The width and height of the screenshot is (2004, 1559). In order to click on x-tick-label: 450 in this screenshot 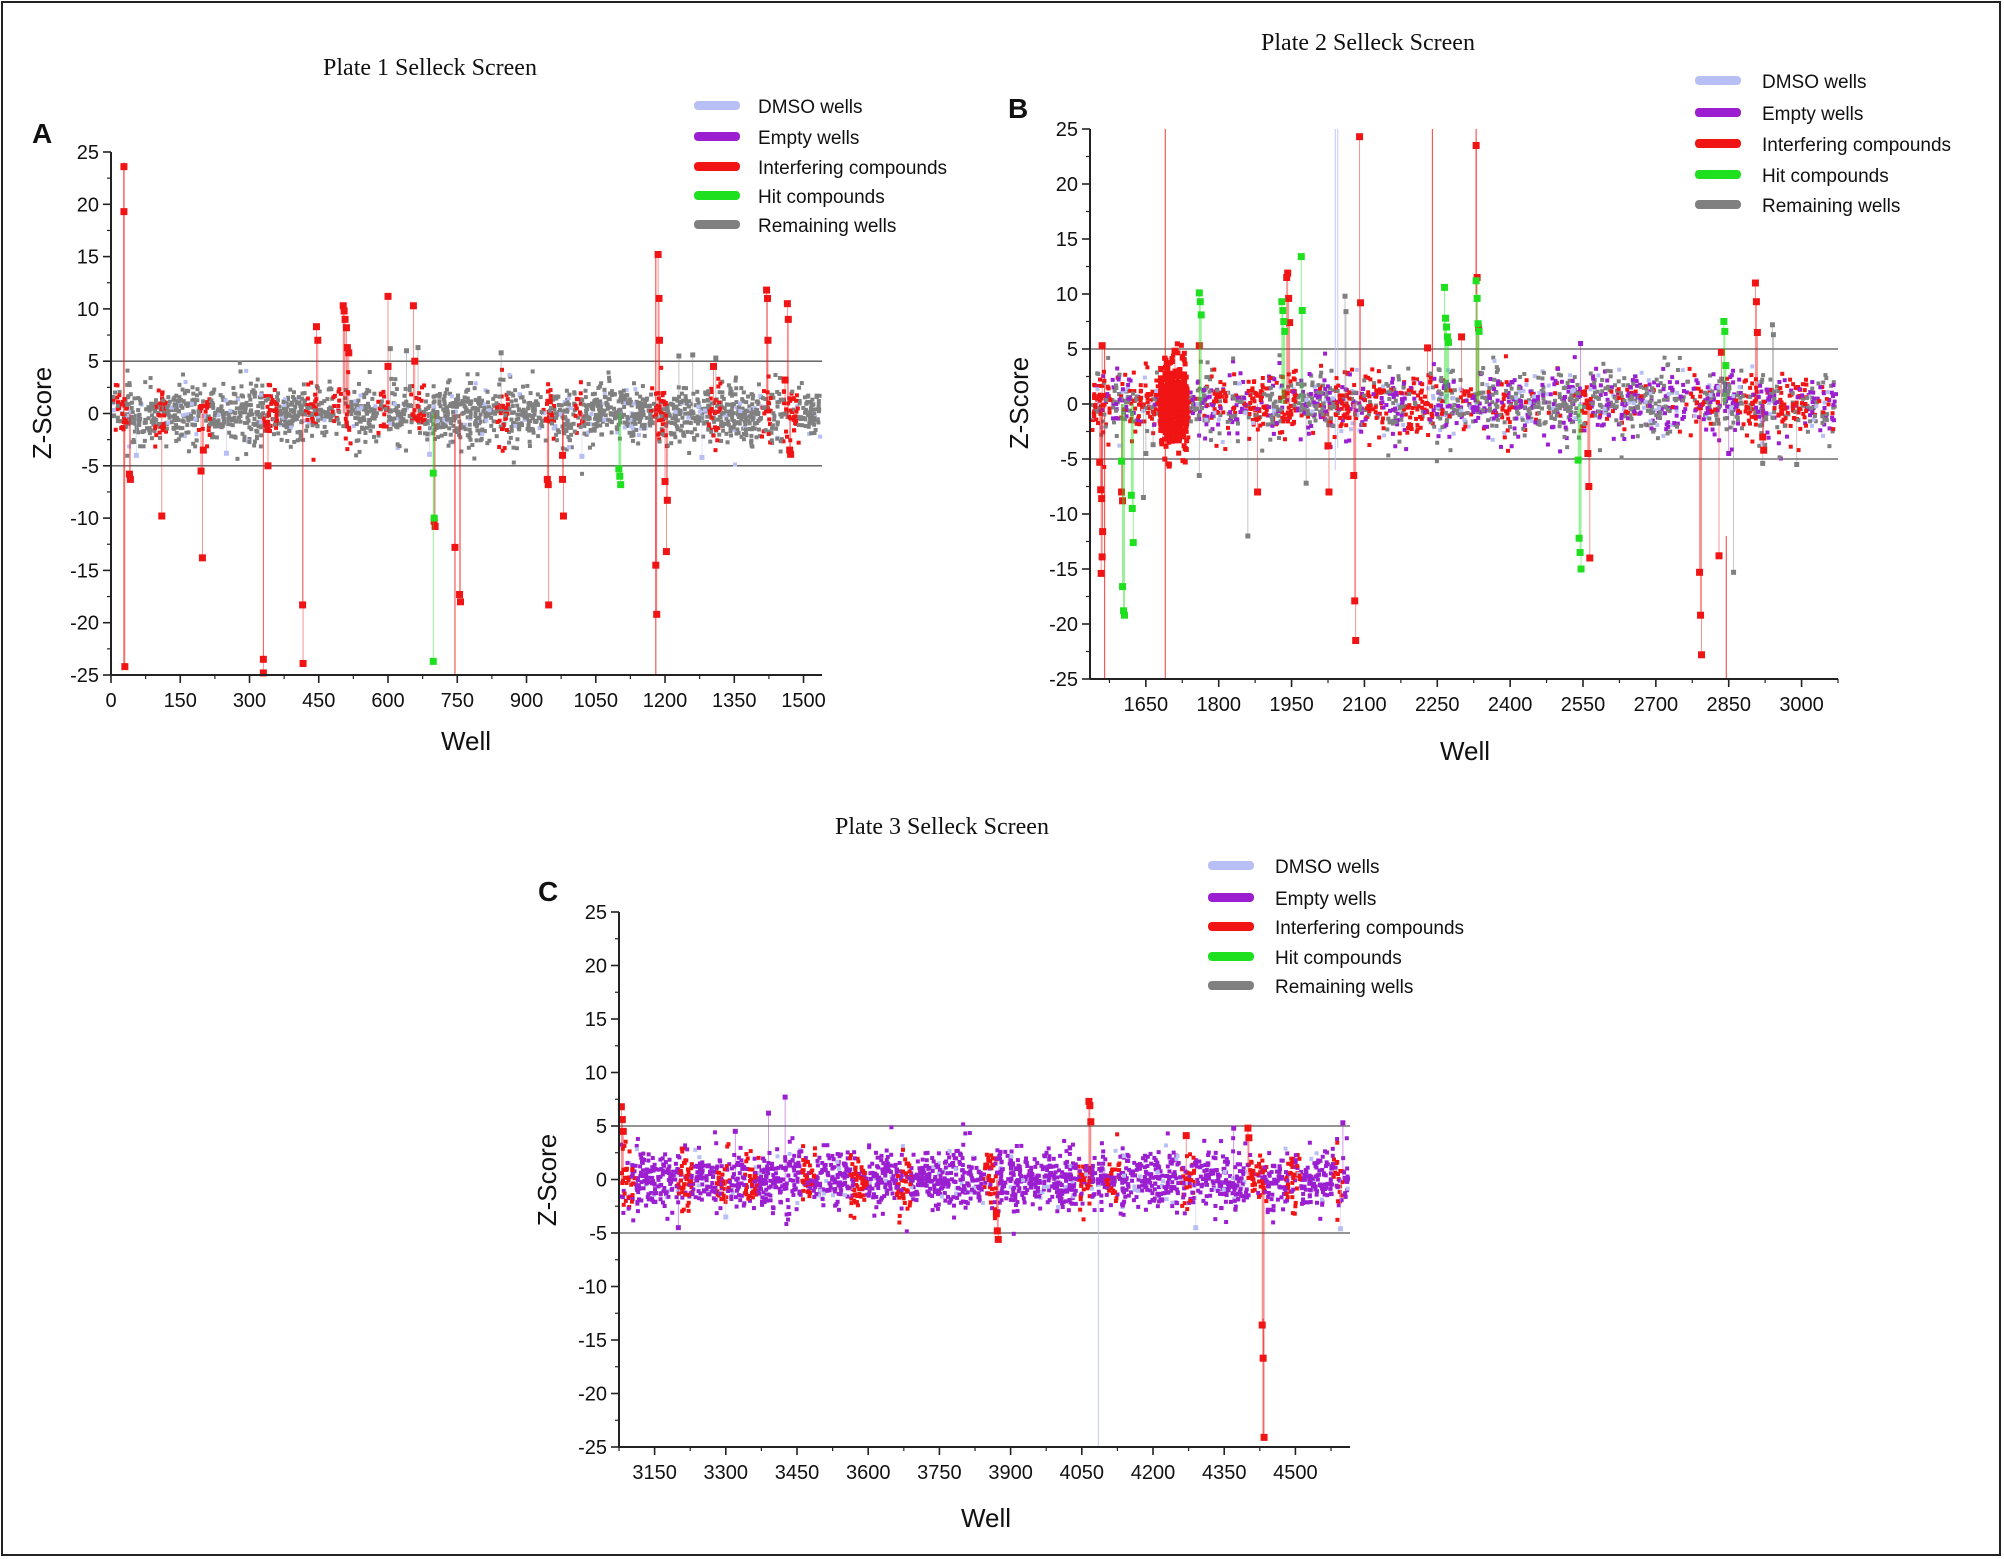, I will do `click(318, 701)`.